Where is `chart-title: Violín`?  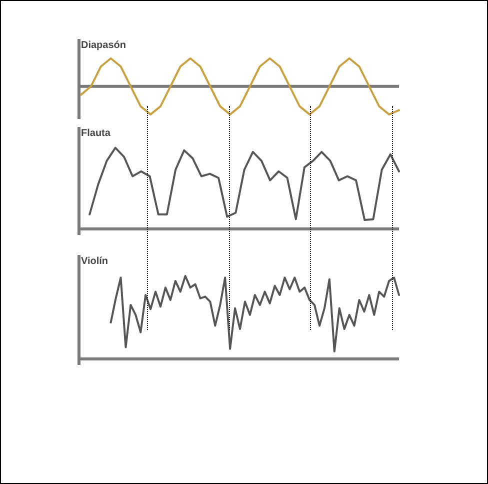
chart-title: Violín is located at coordinates (94, 261).